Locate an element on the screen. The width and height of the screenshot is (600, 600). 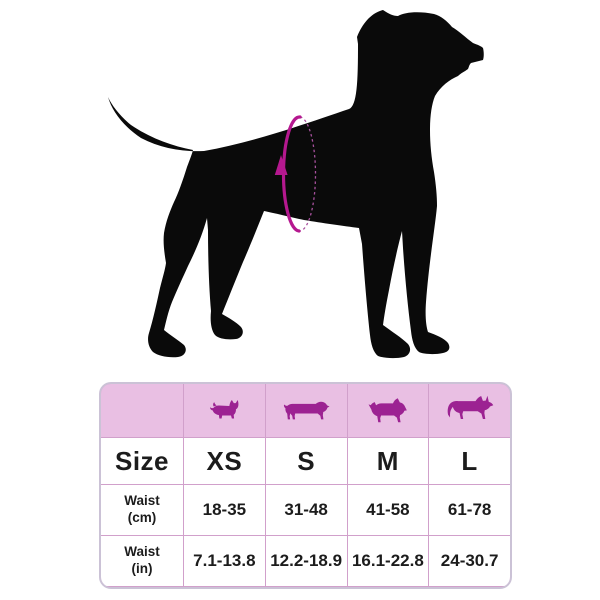
header-cell-s is located at coordinates (306, 410).